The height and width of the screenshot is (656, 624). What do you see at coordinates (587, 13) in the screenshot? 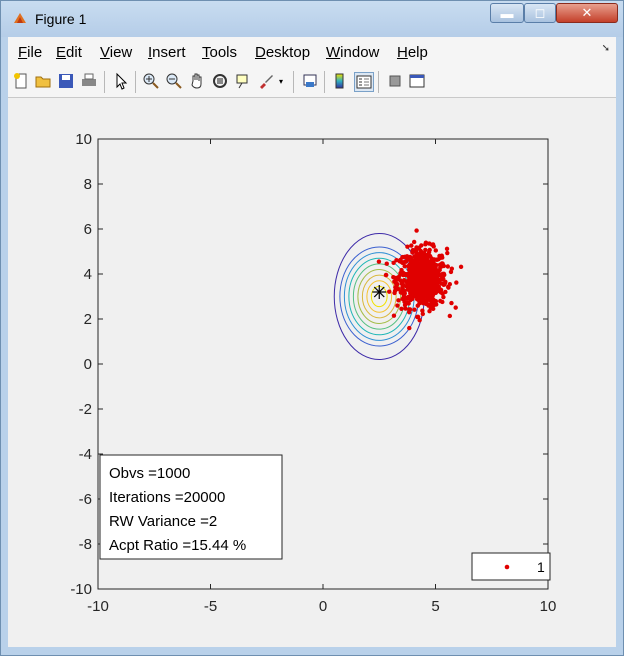
I see `close-button: ✕` at bounding box center [587, 13].